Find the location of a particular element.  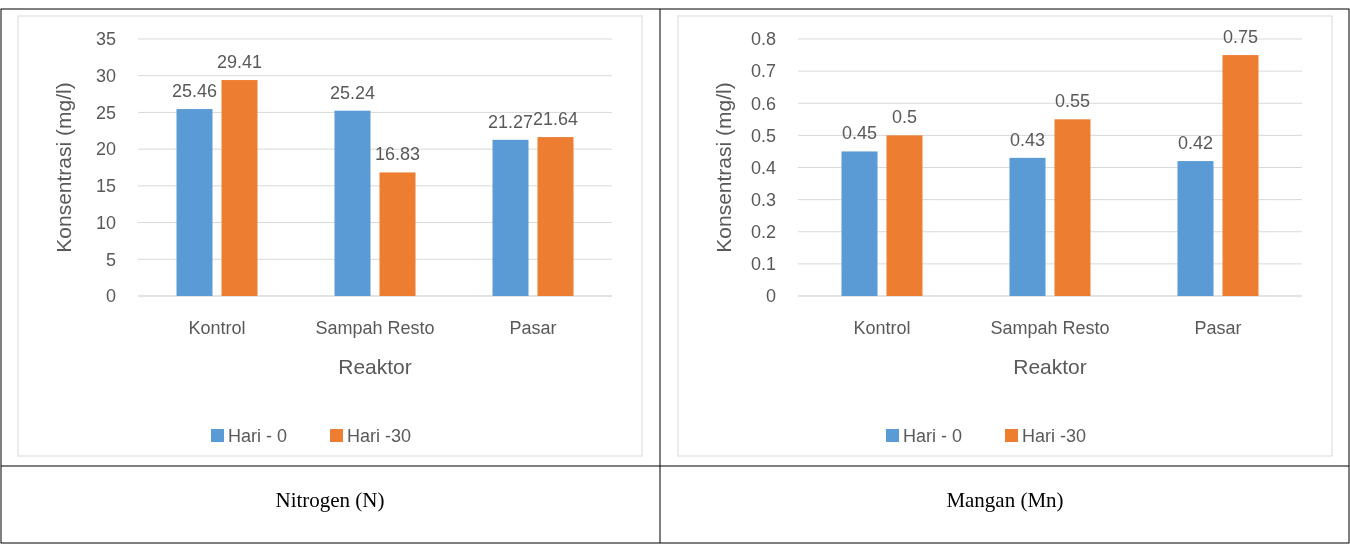

data-label: 21.27 is located at coordinates (510, 121).